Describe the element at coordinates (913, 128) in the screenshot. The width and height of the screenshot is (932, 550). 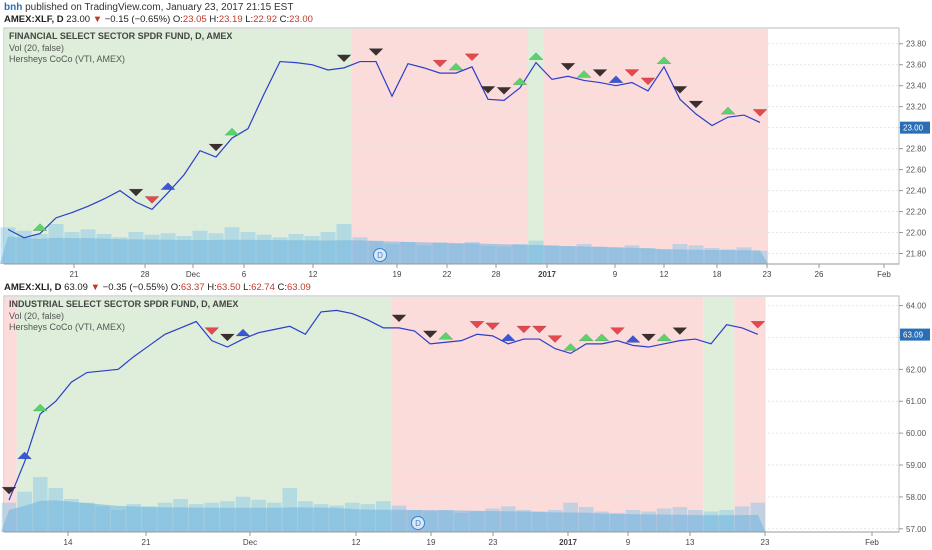
I see `last-price-label: 23.00` at that location.